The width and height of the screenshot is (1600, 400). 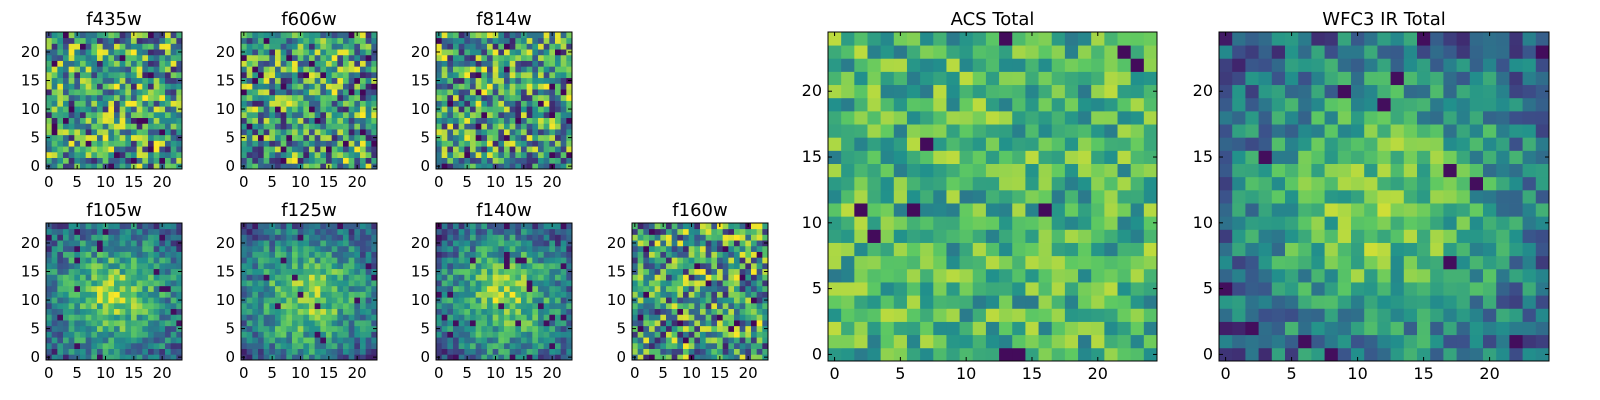 What do you see at coordinates (49, 182) in the screenshot?
I see `x-tick-label: 0` at bounding box center [49, 182].